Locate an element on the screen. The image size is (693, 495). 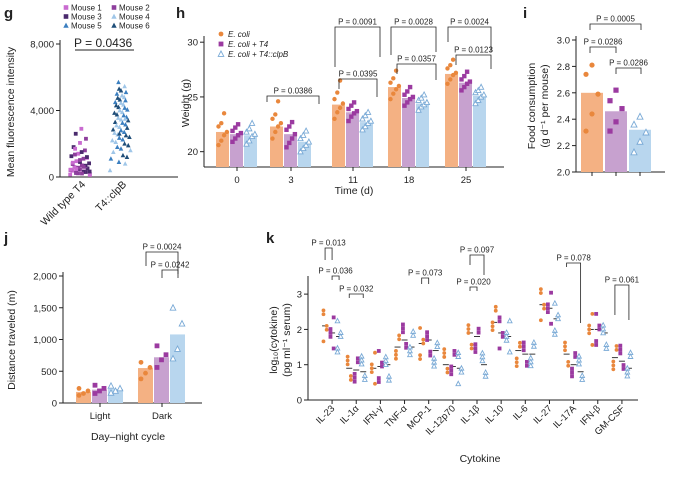
k-cmp-0-label: P = 0.013 is located at coordinates (328, 243).